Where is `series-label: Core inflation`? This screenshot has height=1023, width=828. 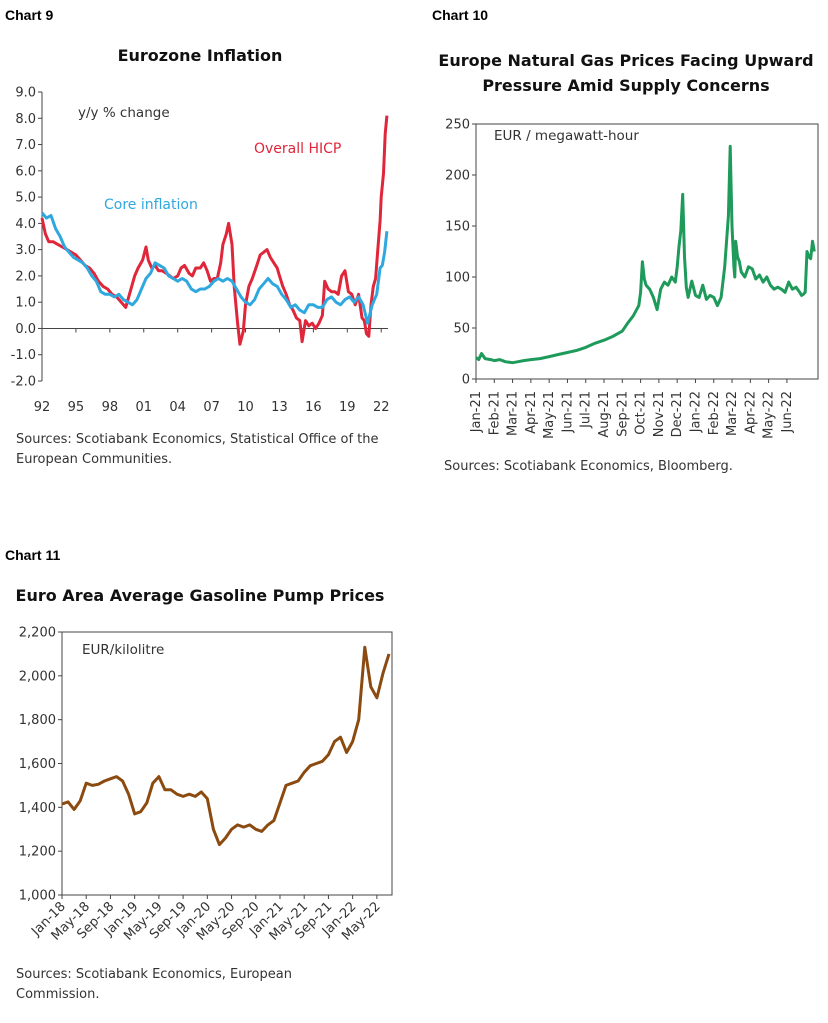 series-label: Core inflation is located at coordinates (151, 205).